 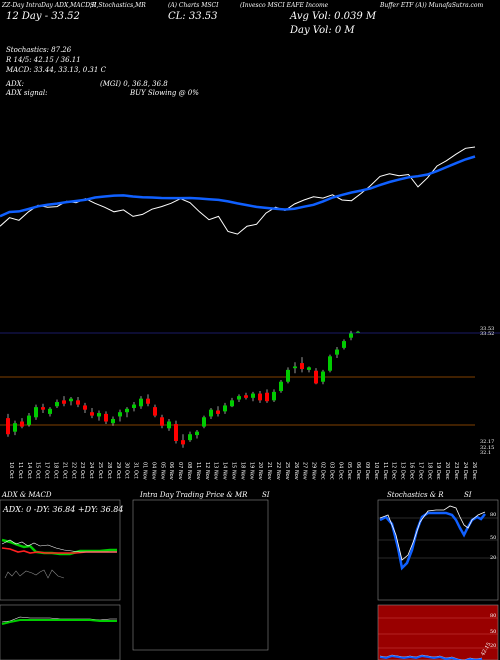 I want to click on header-title-3: (A) Charts MSCI, so click(x=193, y=5).